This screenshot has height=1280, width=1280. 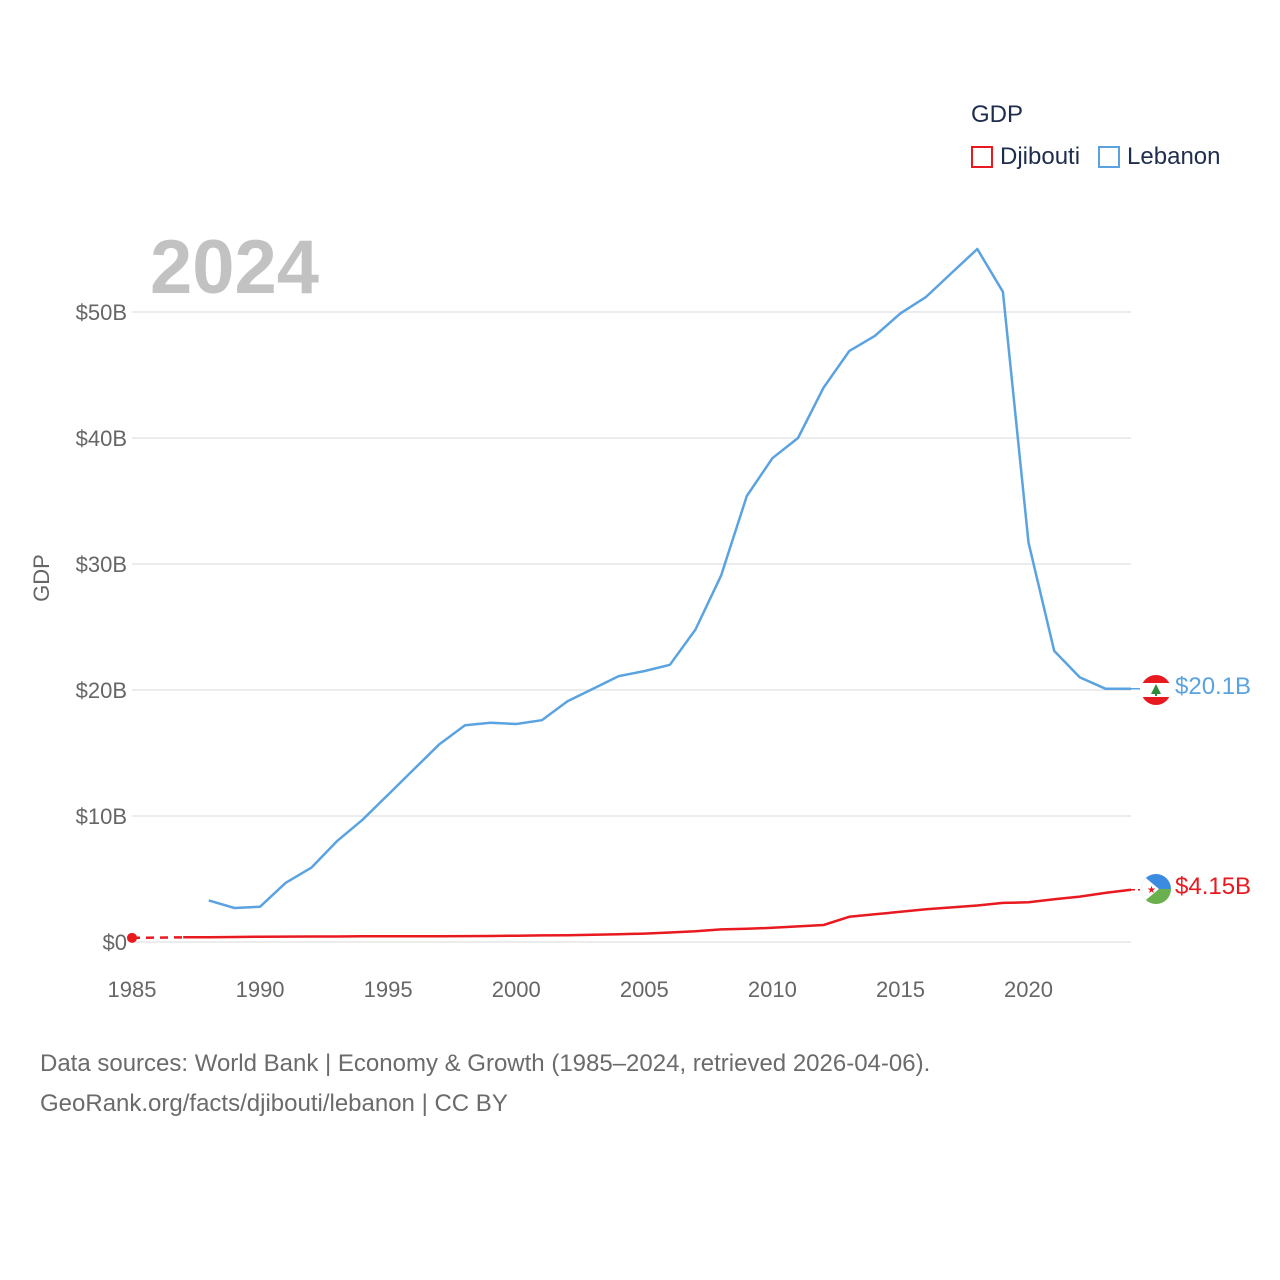 What do you see at coordinates (132, 989) in the screenshot?
I see `x-tick-label: 1985` at bounding box center [132, 989].